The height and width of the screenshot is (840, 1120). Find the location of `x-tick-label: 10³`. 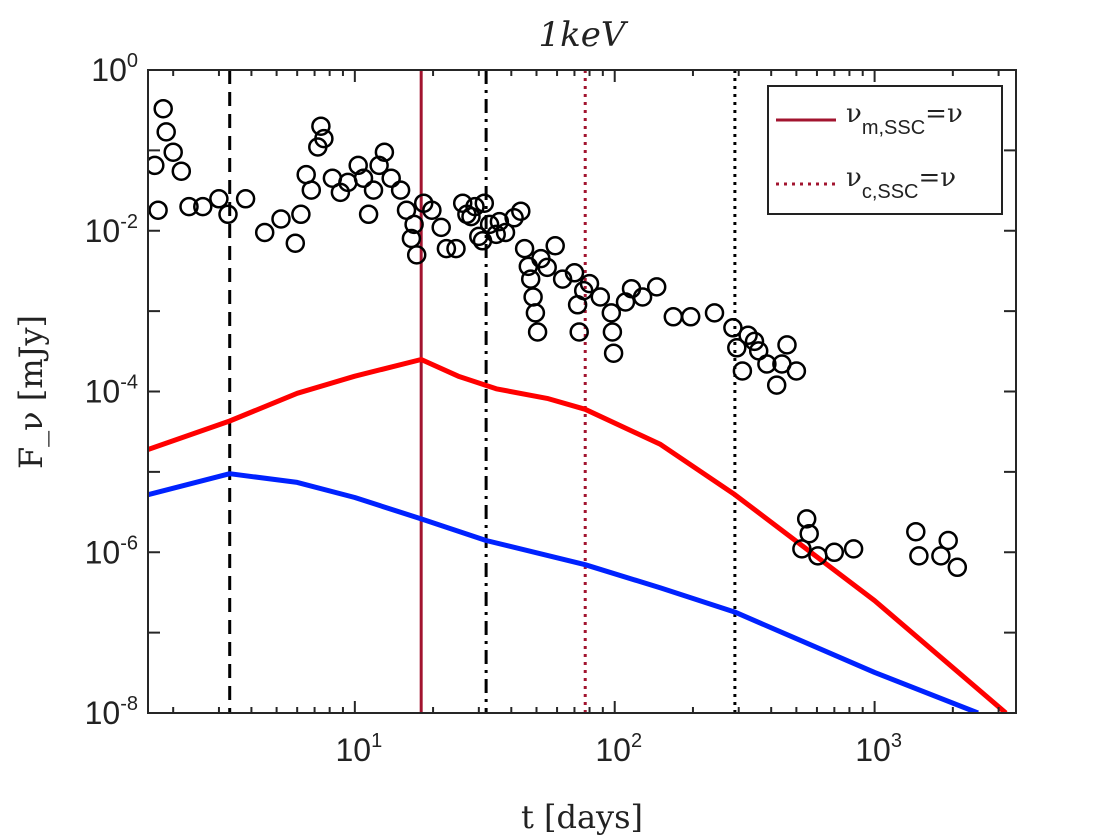

x-tick-label: 10³ is located at coordinates (878, 749).